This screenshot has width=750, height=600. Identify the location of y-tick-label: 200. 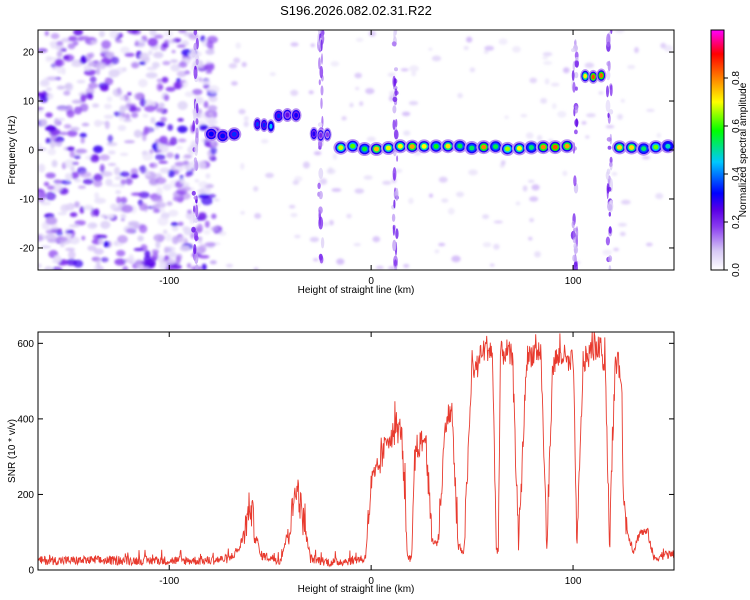
(25, 495).